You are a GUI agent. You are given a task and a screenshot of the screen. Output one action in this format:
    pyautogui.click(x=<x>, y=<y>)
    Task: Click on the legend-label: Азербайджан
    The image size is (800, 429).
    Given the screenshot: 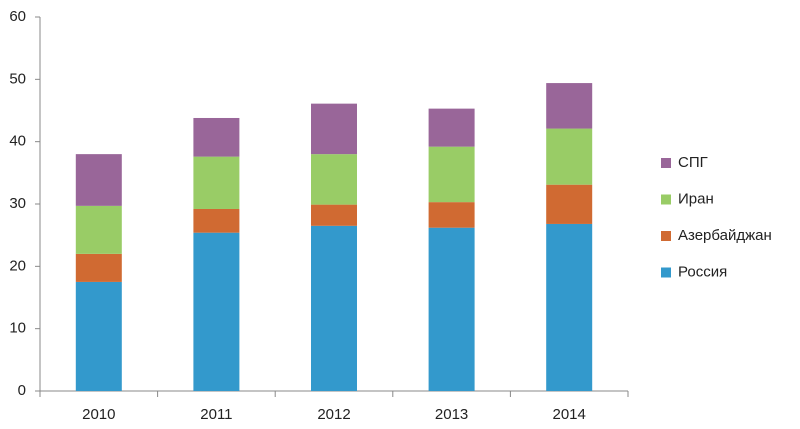 What is the action you would take?
    pyautogui.click(x=725, y=235)
    